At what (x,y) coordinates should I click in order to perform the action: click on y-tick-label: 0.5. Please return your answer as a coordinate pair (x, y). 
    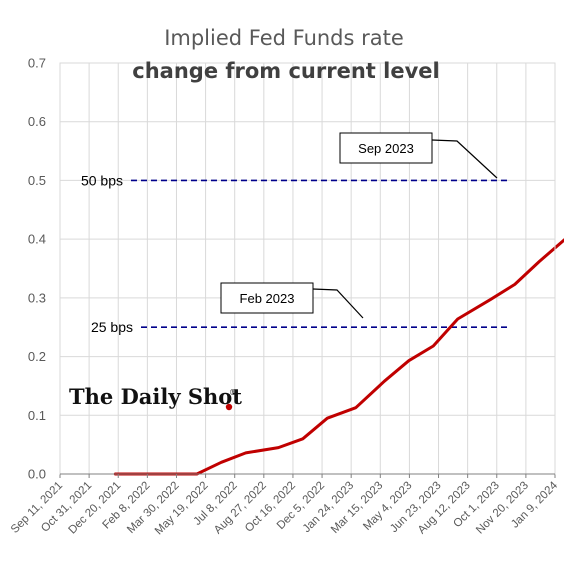
    Looking at the image, I should click on (37, 180).